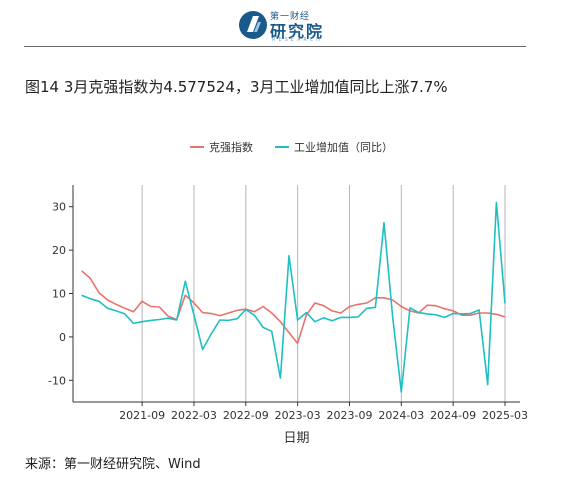 The width and height of the screenshot is (575, 500). I want to click on logo-main-text: 研究院, so click(297, 31).